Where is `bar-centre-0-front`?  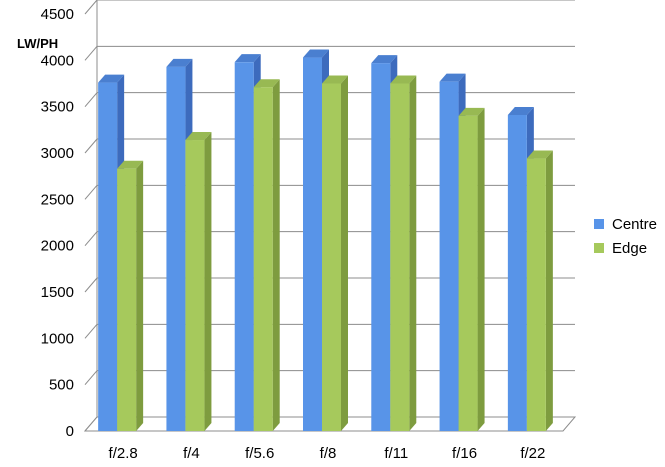 bar-centre-0-front is located at coordinates (108, 256).